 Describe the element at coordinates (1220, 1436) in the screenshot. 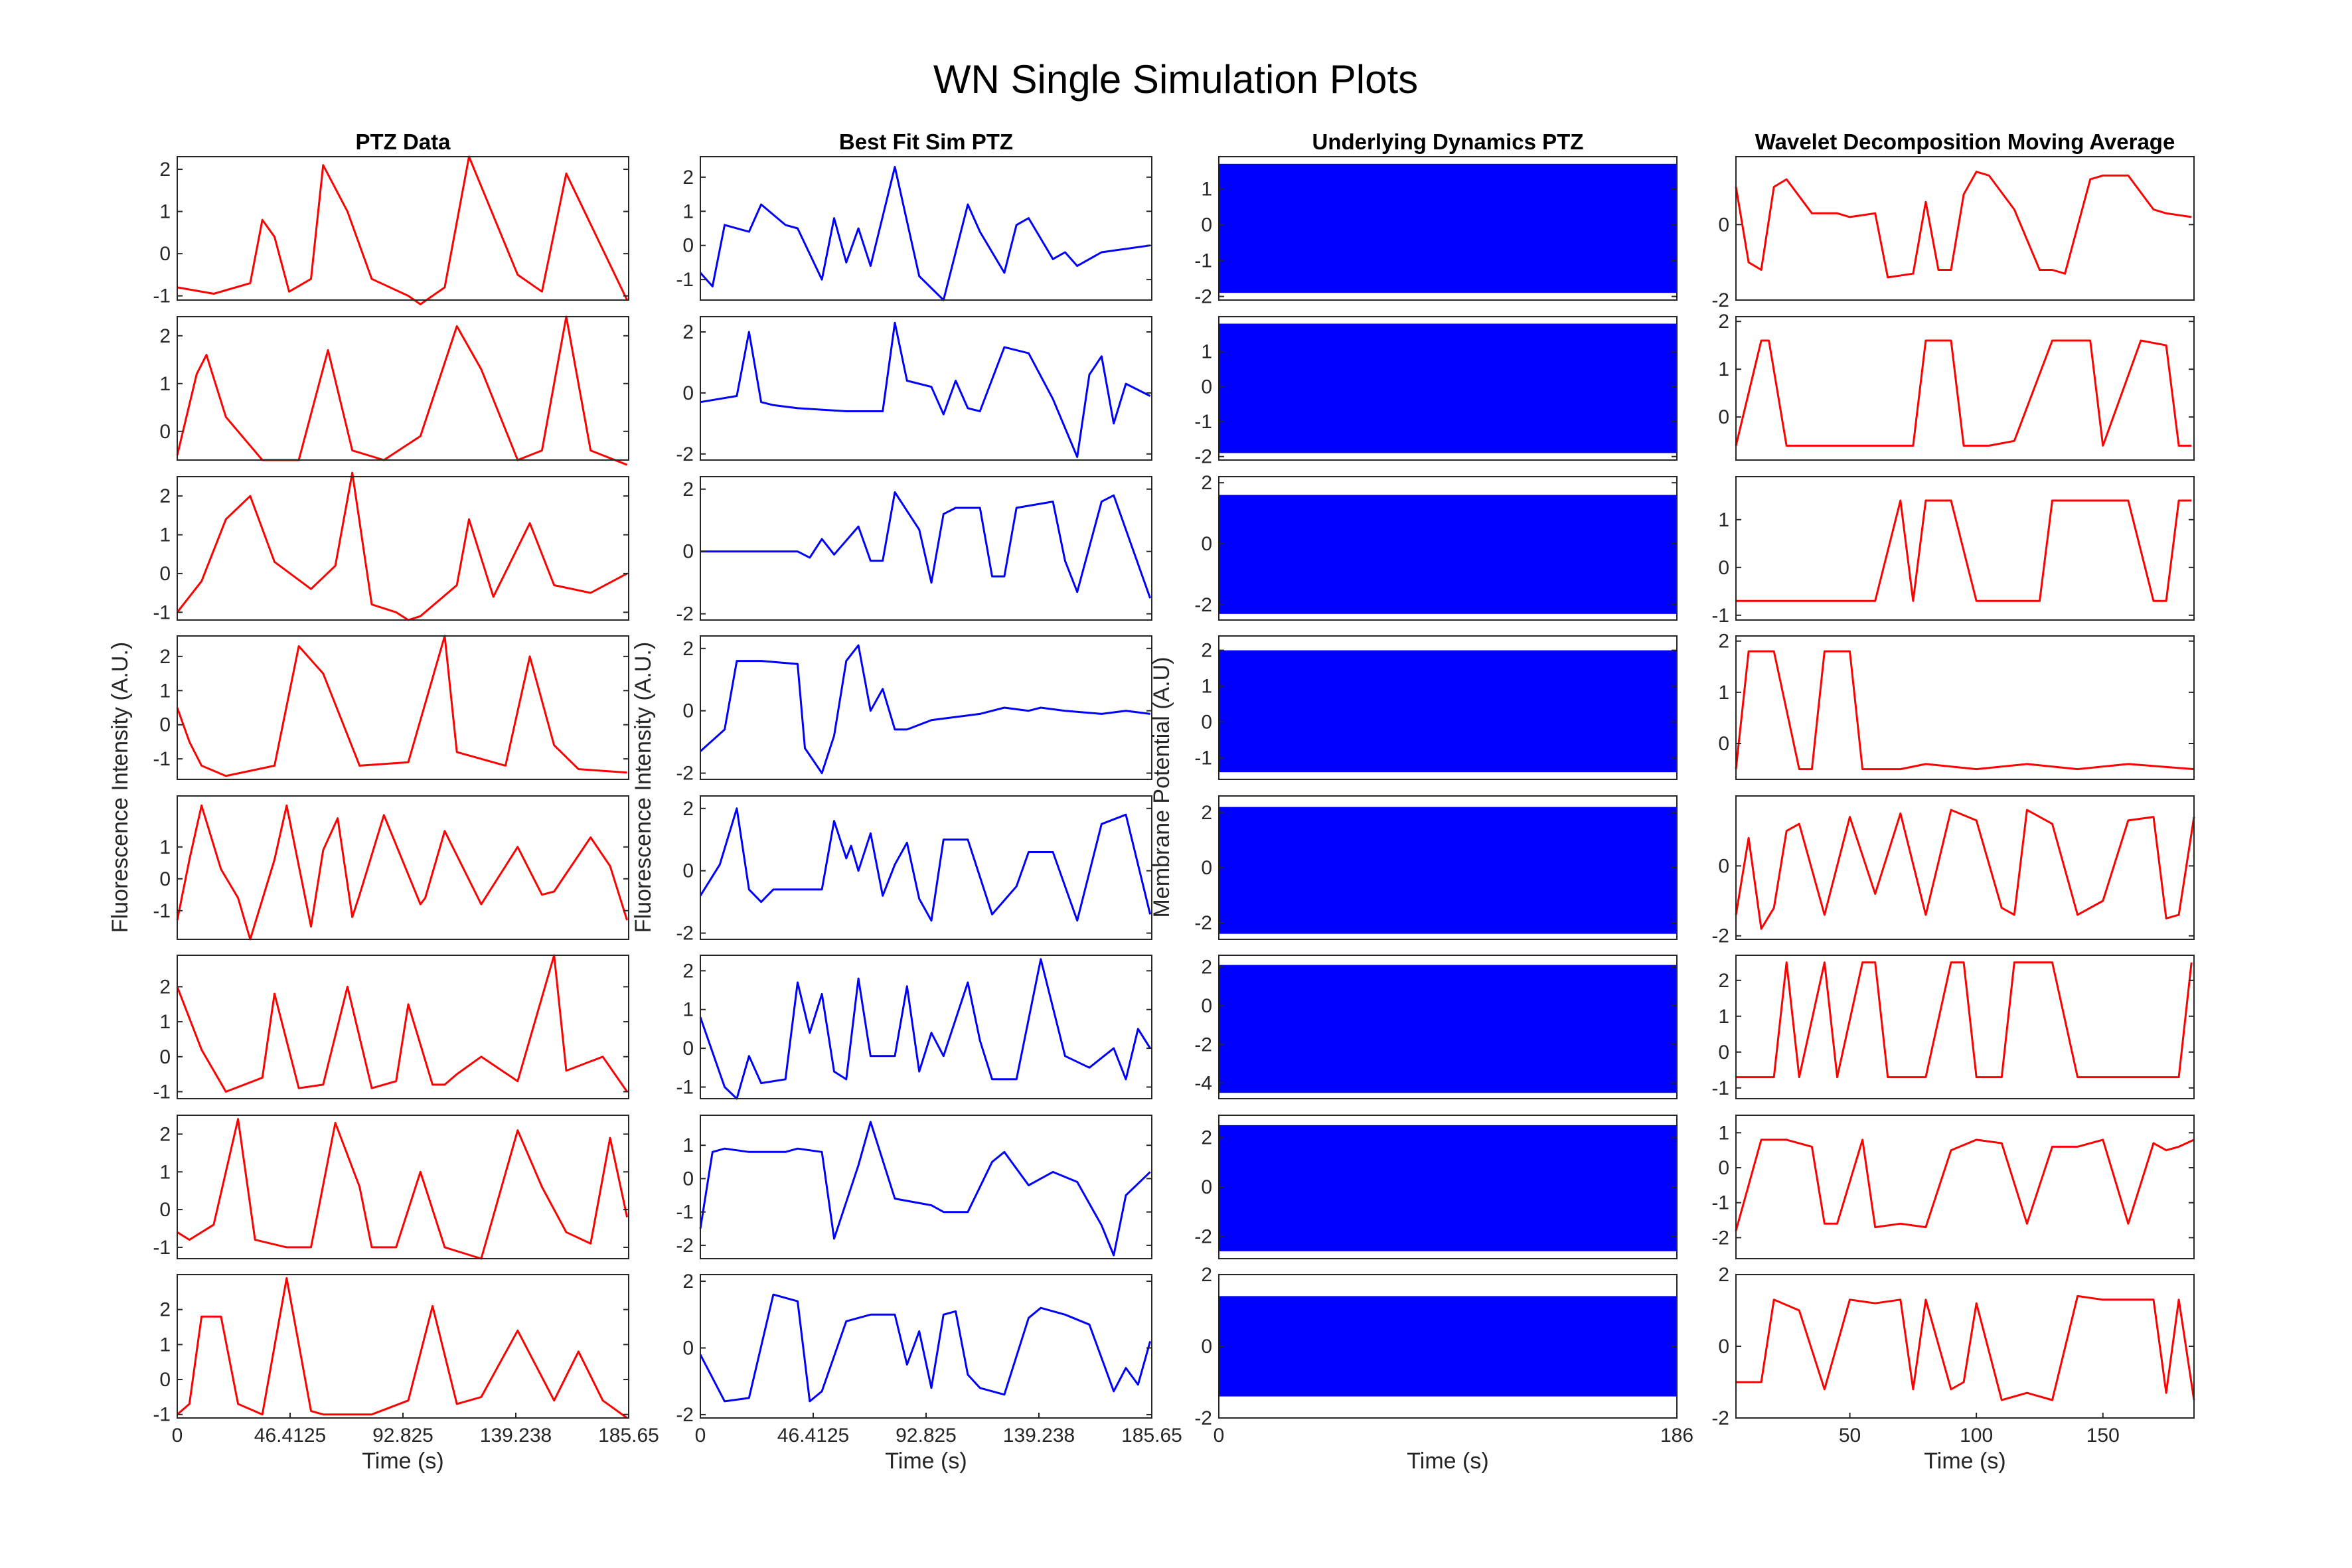

I see `x-tick-label: 0` at that location.